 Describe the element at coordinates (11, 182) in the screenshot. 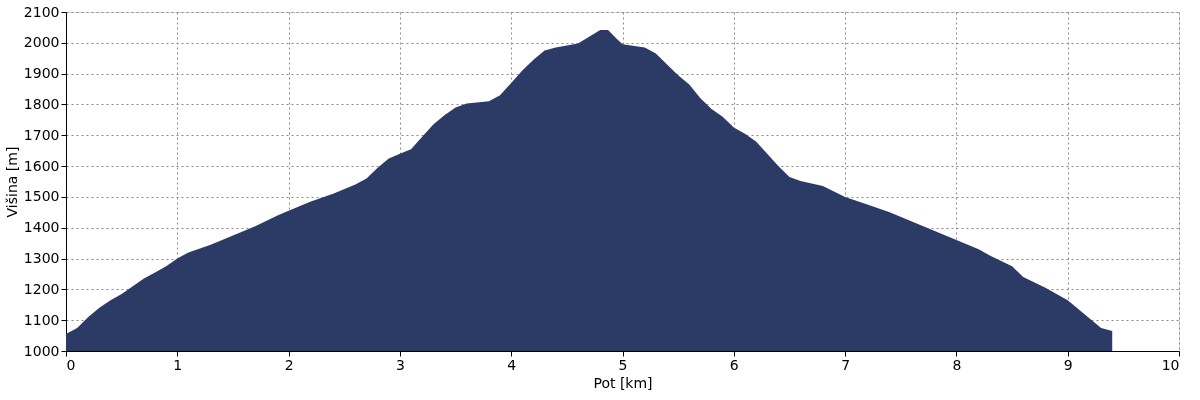

I see `y-axis-title: Višina [m]` at that location.